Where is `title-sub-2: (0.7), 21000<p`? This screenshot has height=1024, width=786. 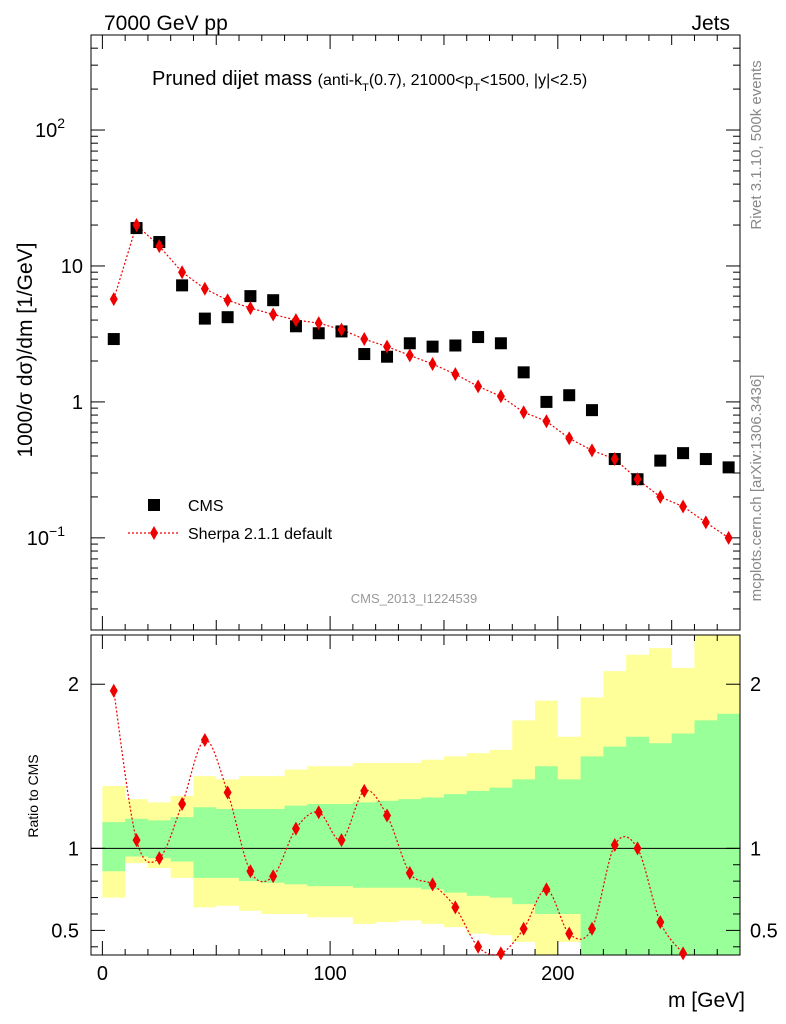 title-sub-2: (0.7), 21000<p is located at coordinates (421, 80).